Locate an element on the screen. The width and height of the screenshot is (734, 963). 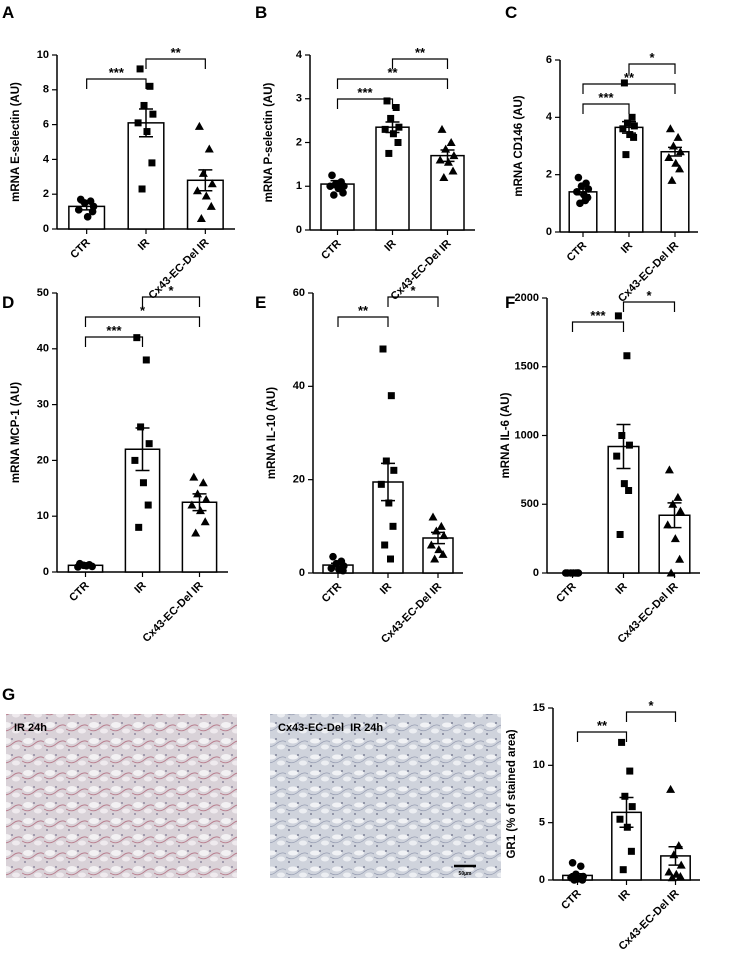
panel-letter: F is located at coordinates (510, 302).